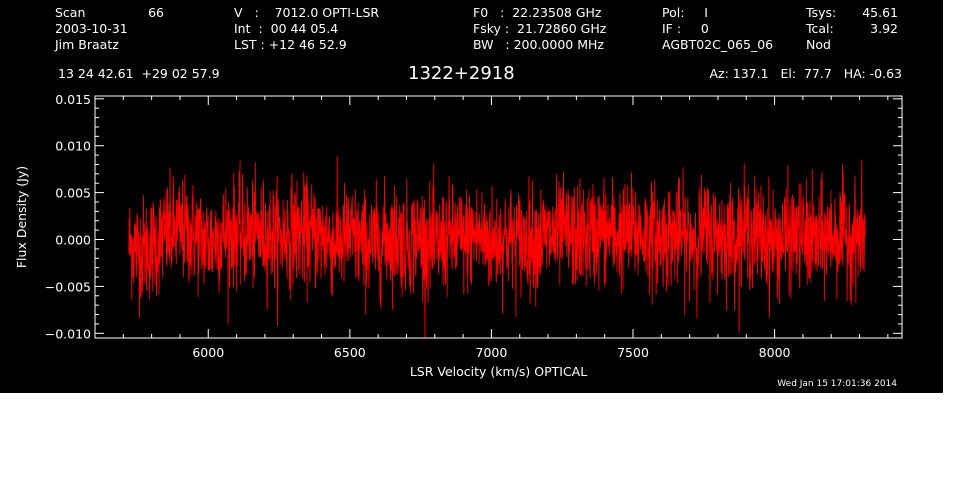  Describe the element at coordinates (837, 384) in the screenshot. I see `plot-timestamp: Wed Jan 15 17:01:36 2014` at that location.